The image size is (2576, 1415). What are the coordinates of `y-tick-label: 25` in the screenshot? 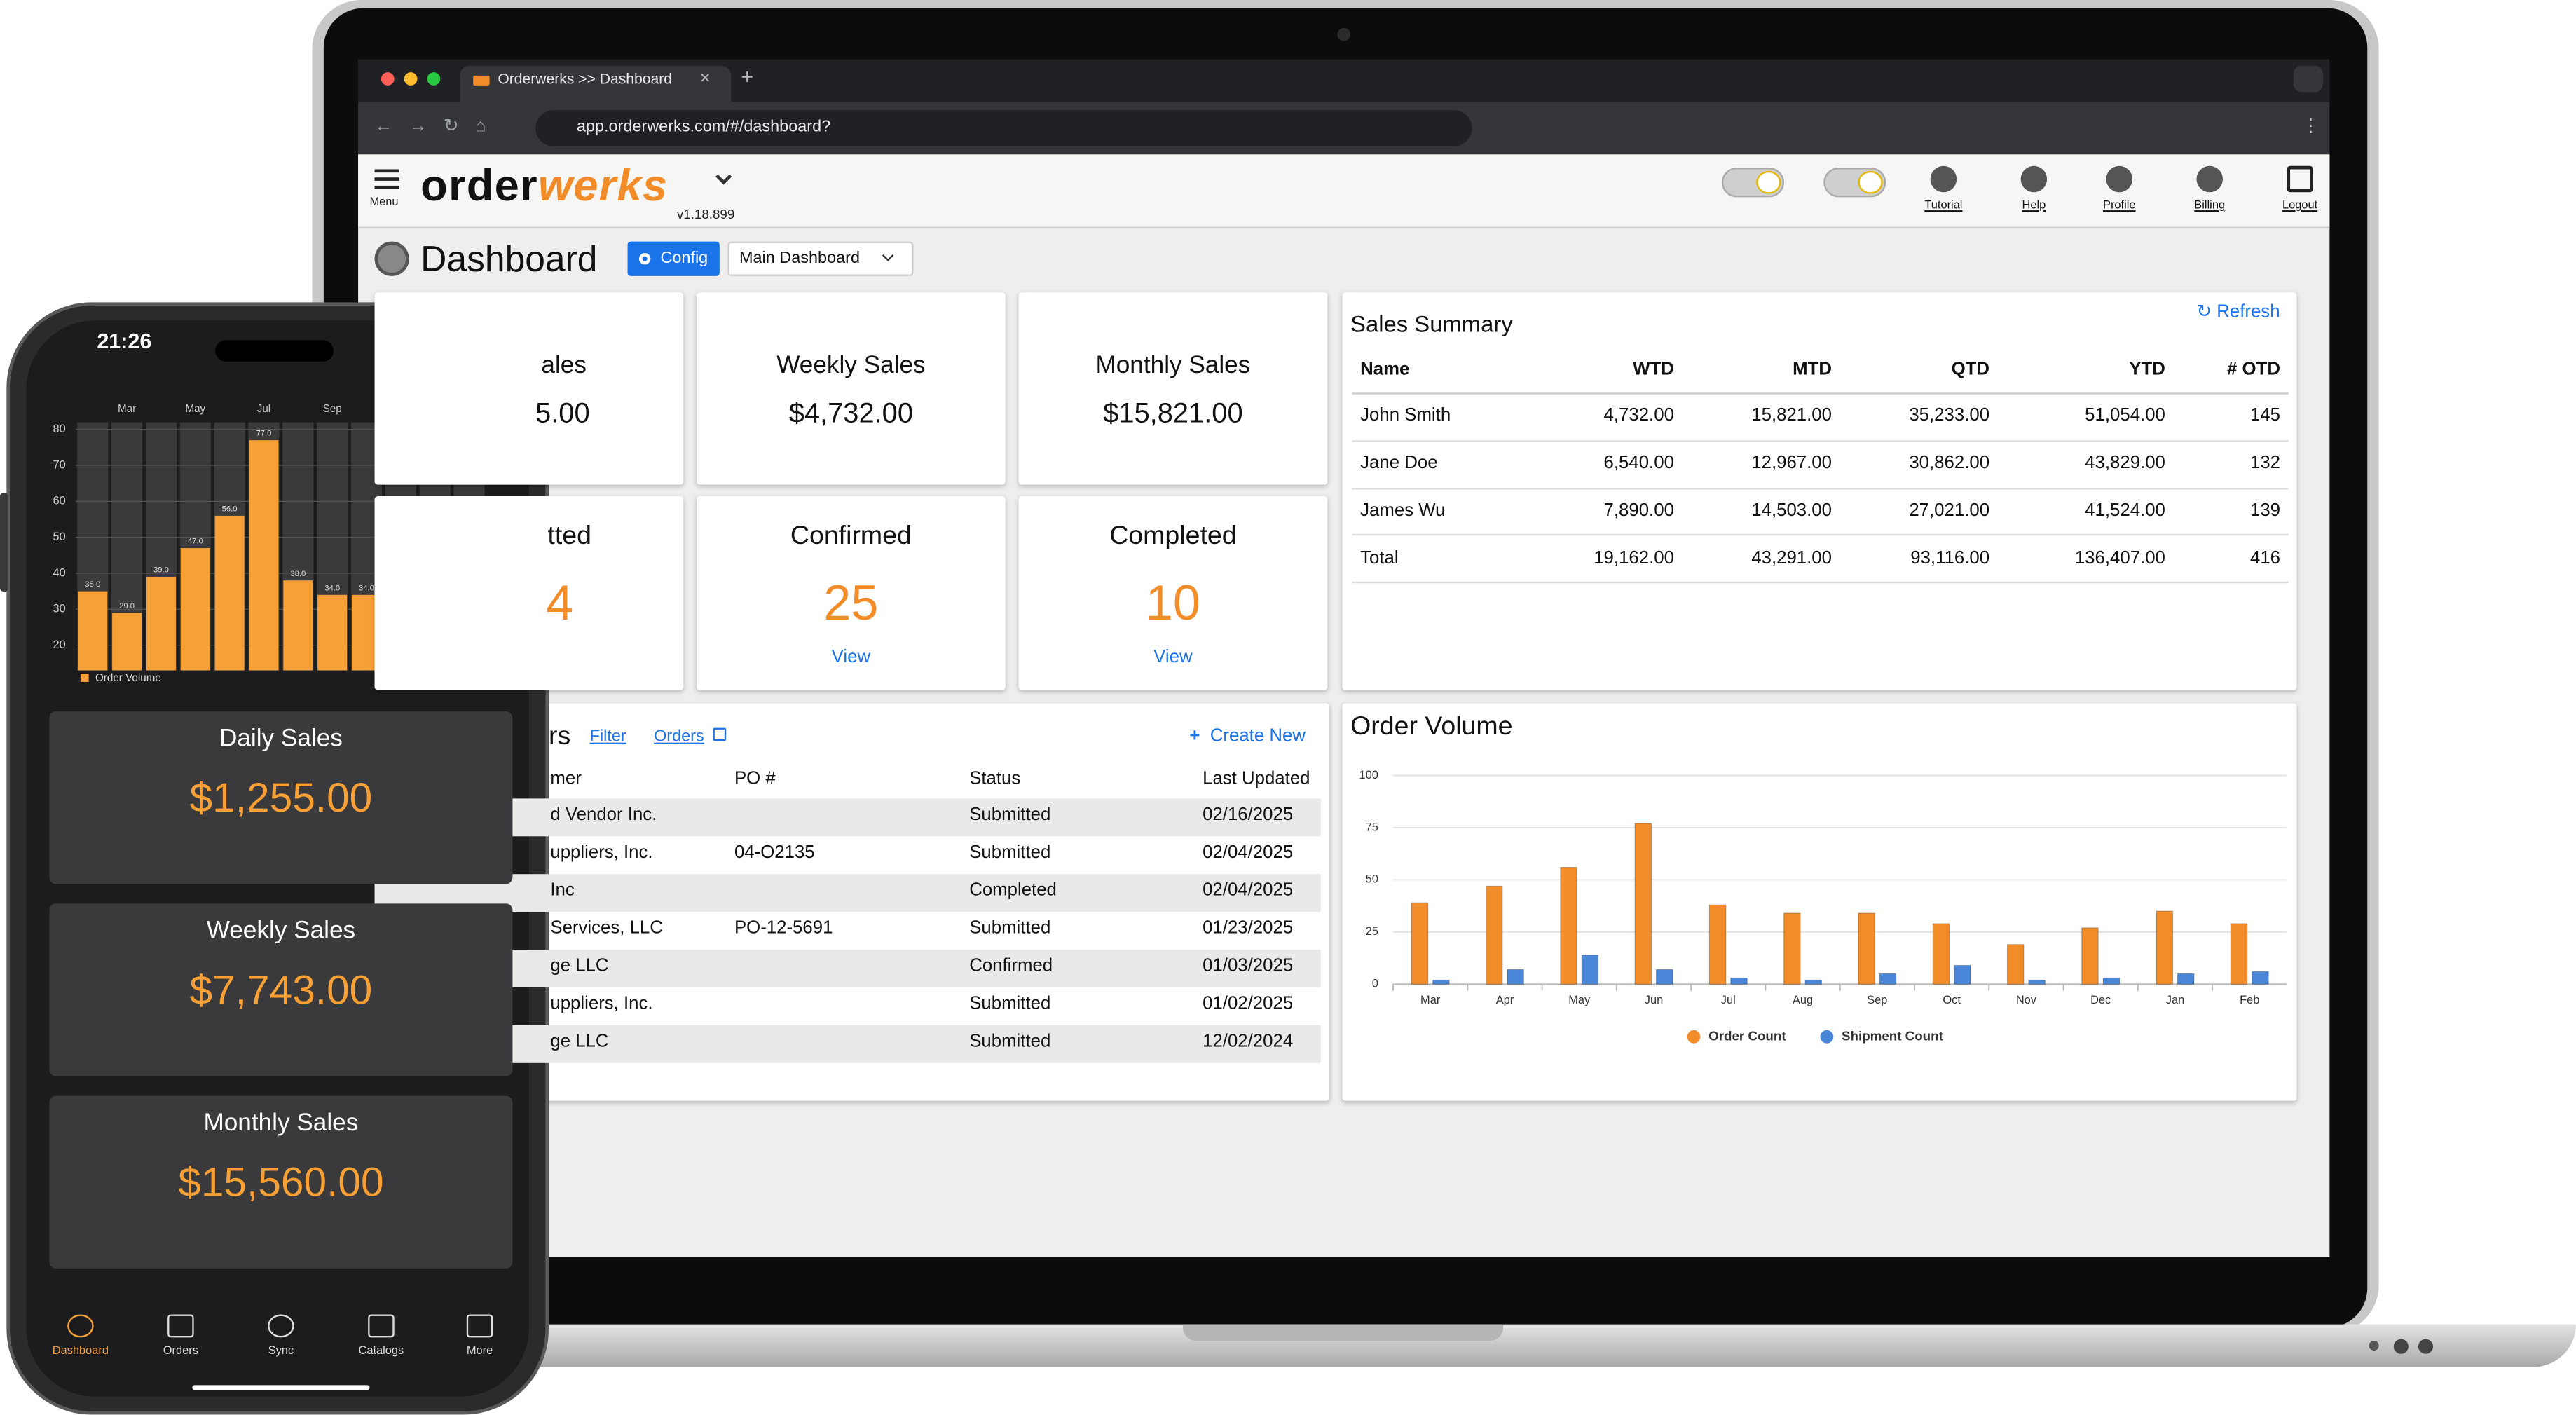 It's located at (1372, 931).